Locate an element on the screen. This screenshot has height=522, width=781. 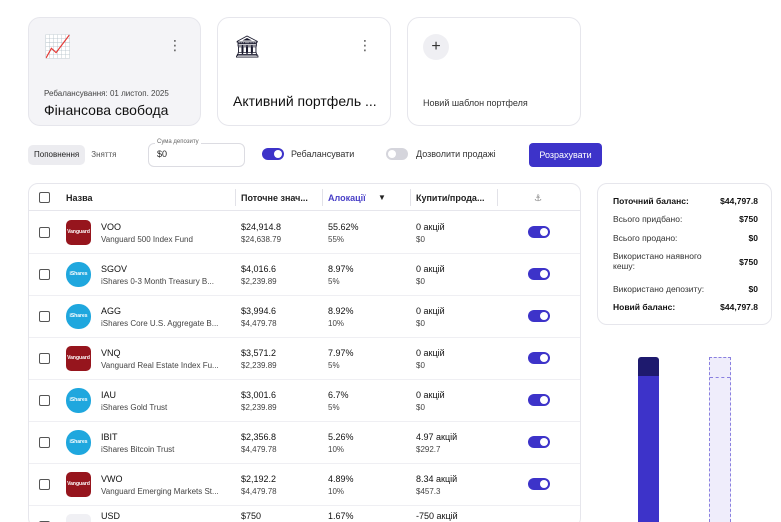
fund-name: iShares Bitcoin Trust is located at coordinates (138, 449).